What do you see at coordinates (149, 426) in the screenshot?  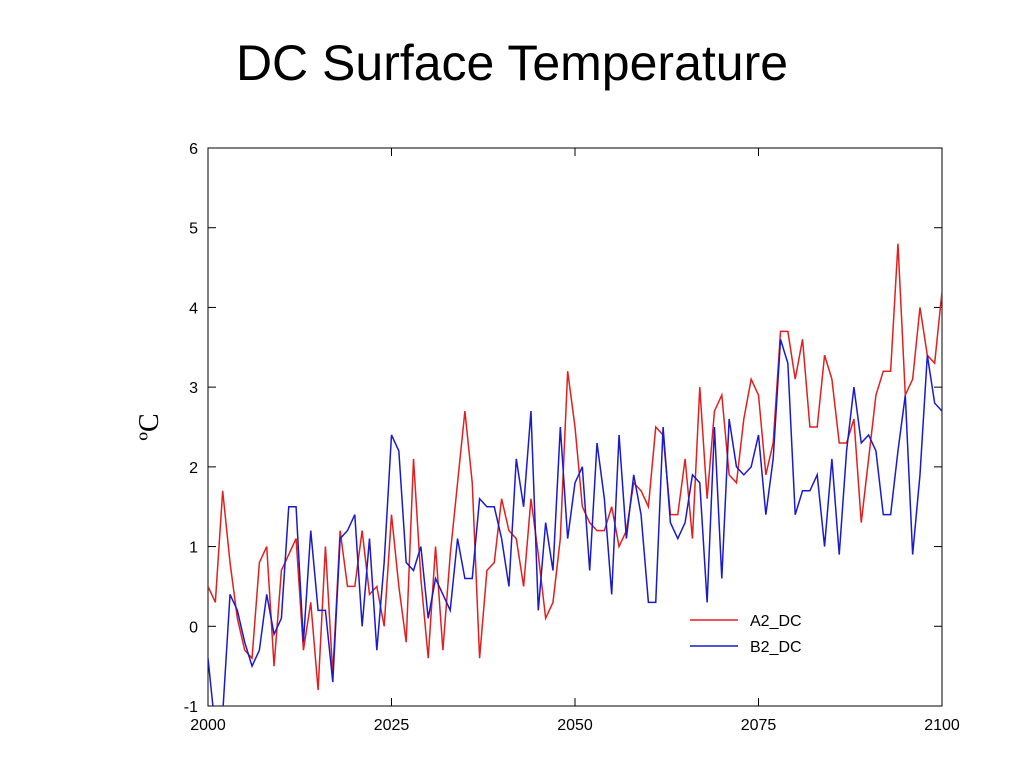 I see `y-axis-label: ºC` at bounding box center [149, 426].